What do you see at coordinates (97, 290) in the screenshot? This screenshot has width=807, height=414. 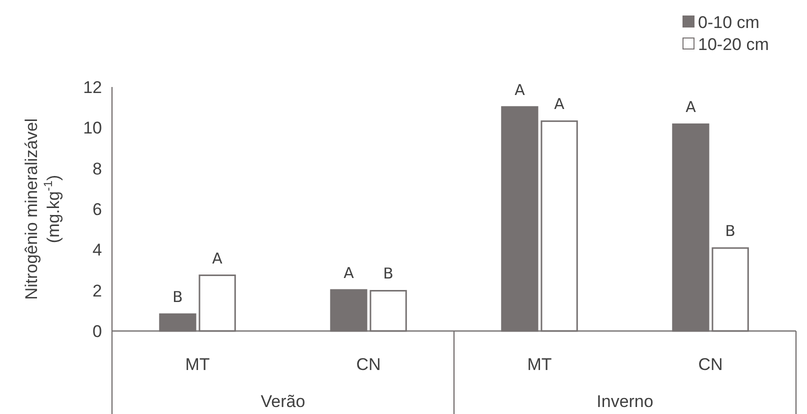 I see `y-tick-label: 2` at bounding box center [97, 290].